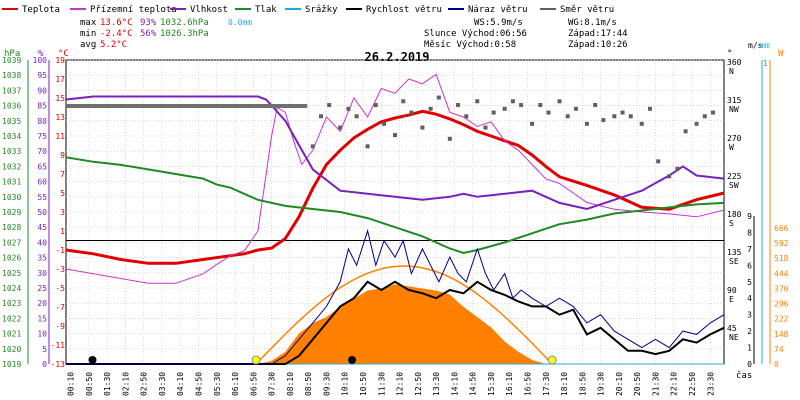 The image size is (800, 400). What do you see at coordinates (470, 45) in the screenshot?
I see `moon-rise: Měsíc Východ:0:58` at bounding box center [470, 45].